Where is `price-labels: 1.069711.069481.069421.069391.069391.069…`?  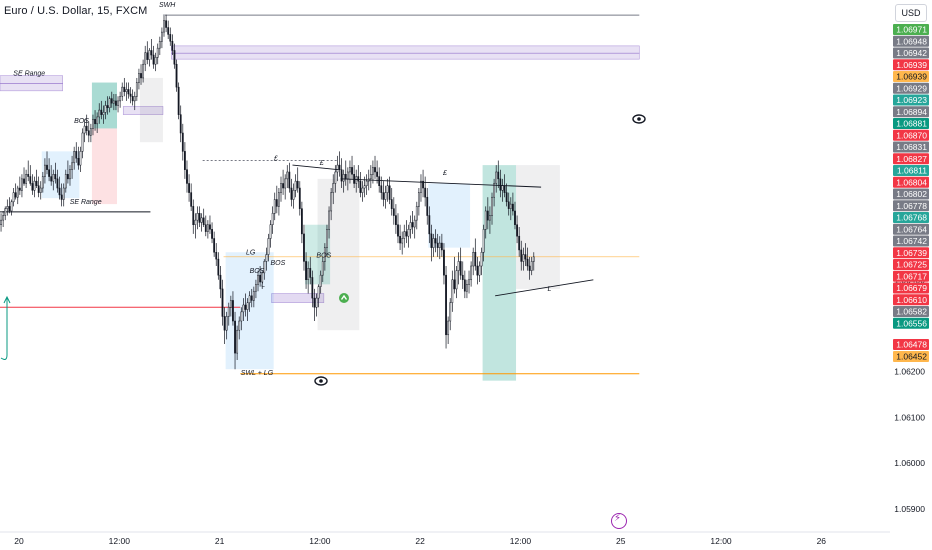
price-labels: 1.069711.069481.069421.069391.069391.069… is located at coordinates (911, 193).